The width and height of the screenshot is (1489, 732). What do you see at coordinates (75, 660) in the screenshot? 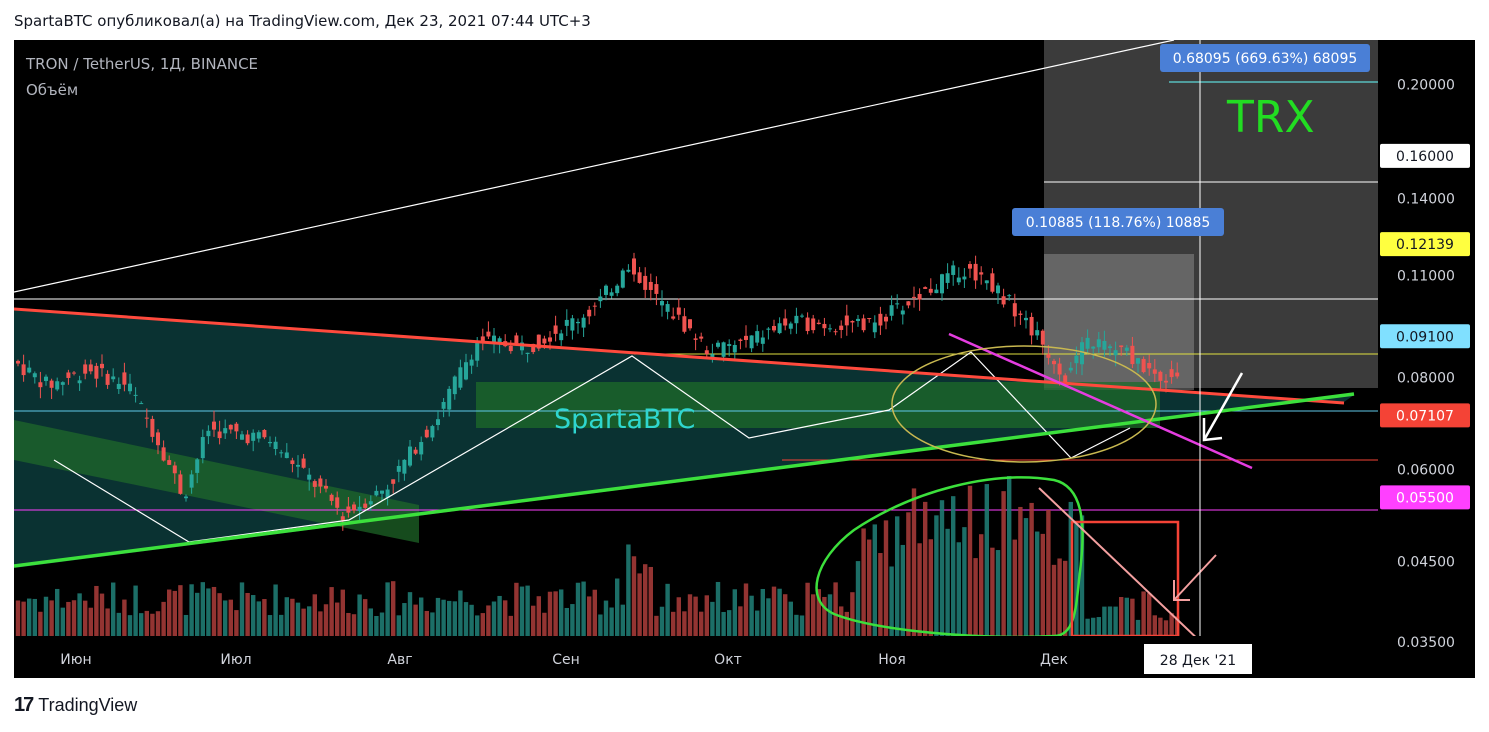
I see `time-tick-label: Июн` at bounding box center [75, 660].